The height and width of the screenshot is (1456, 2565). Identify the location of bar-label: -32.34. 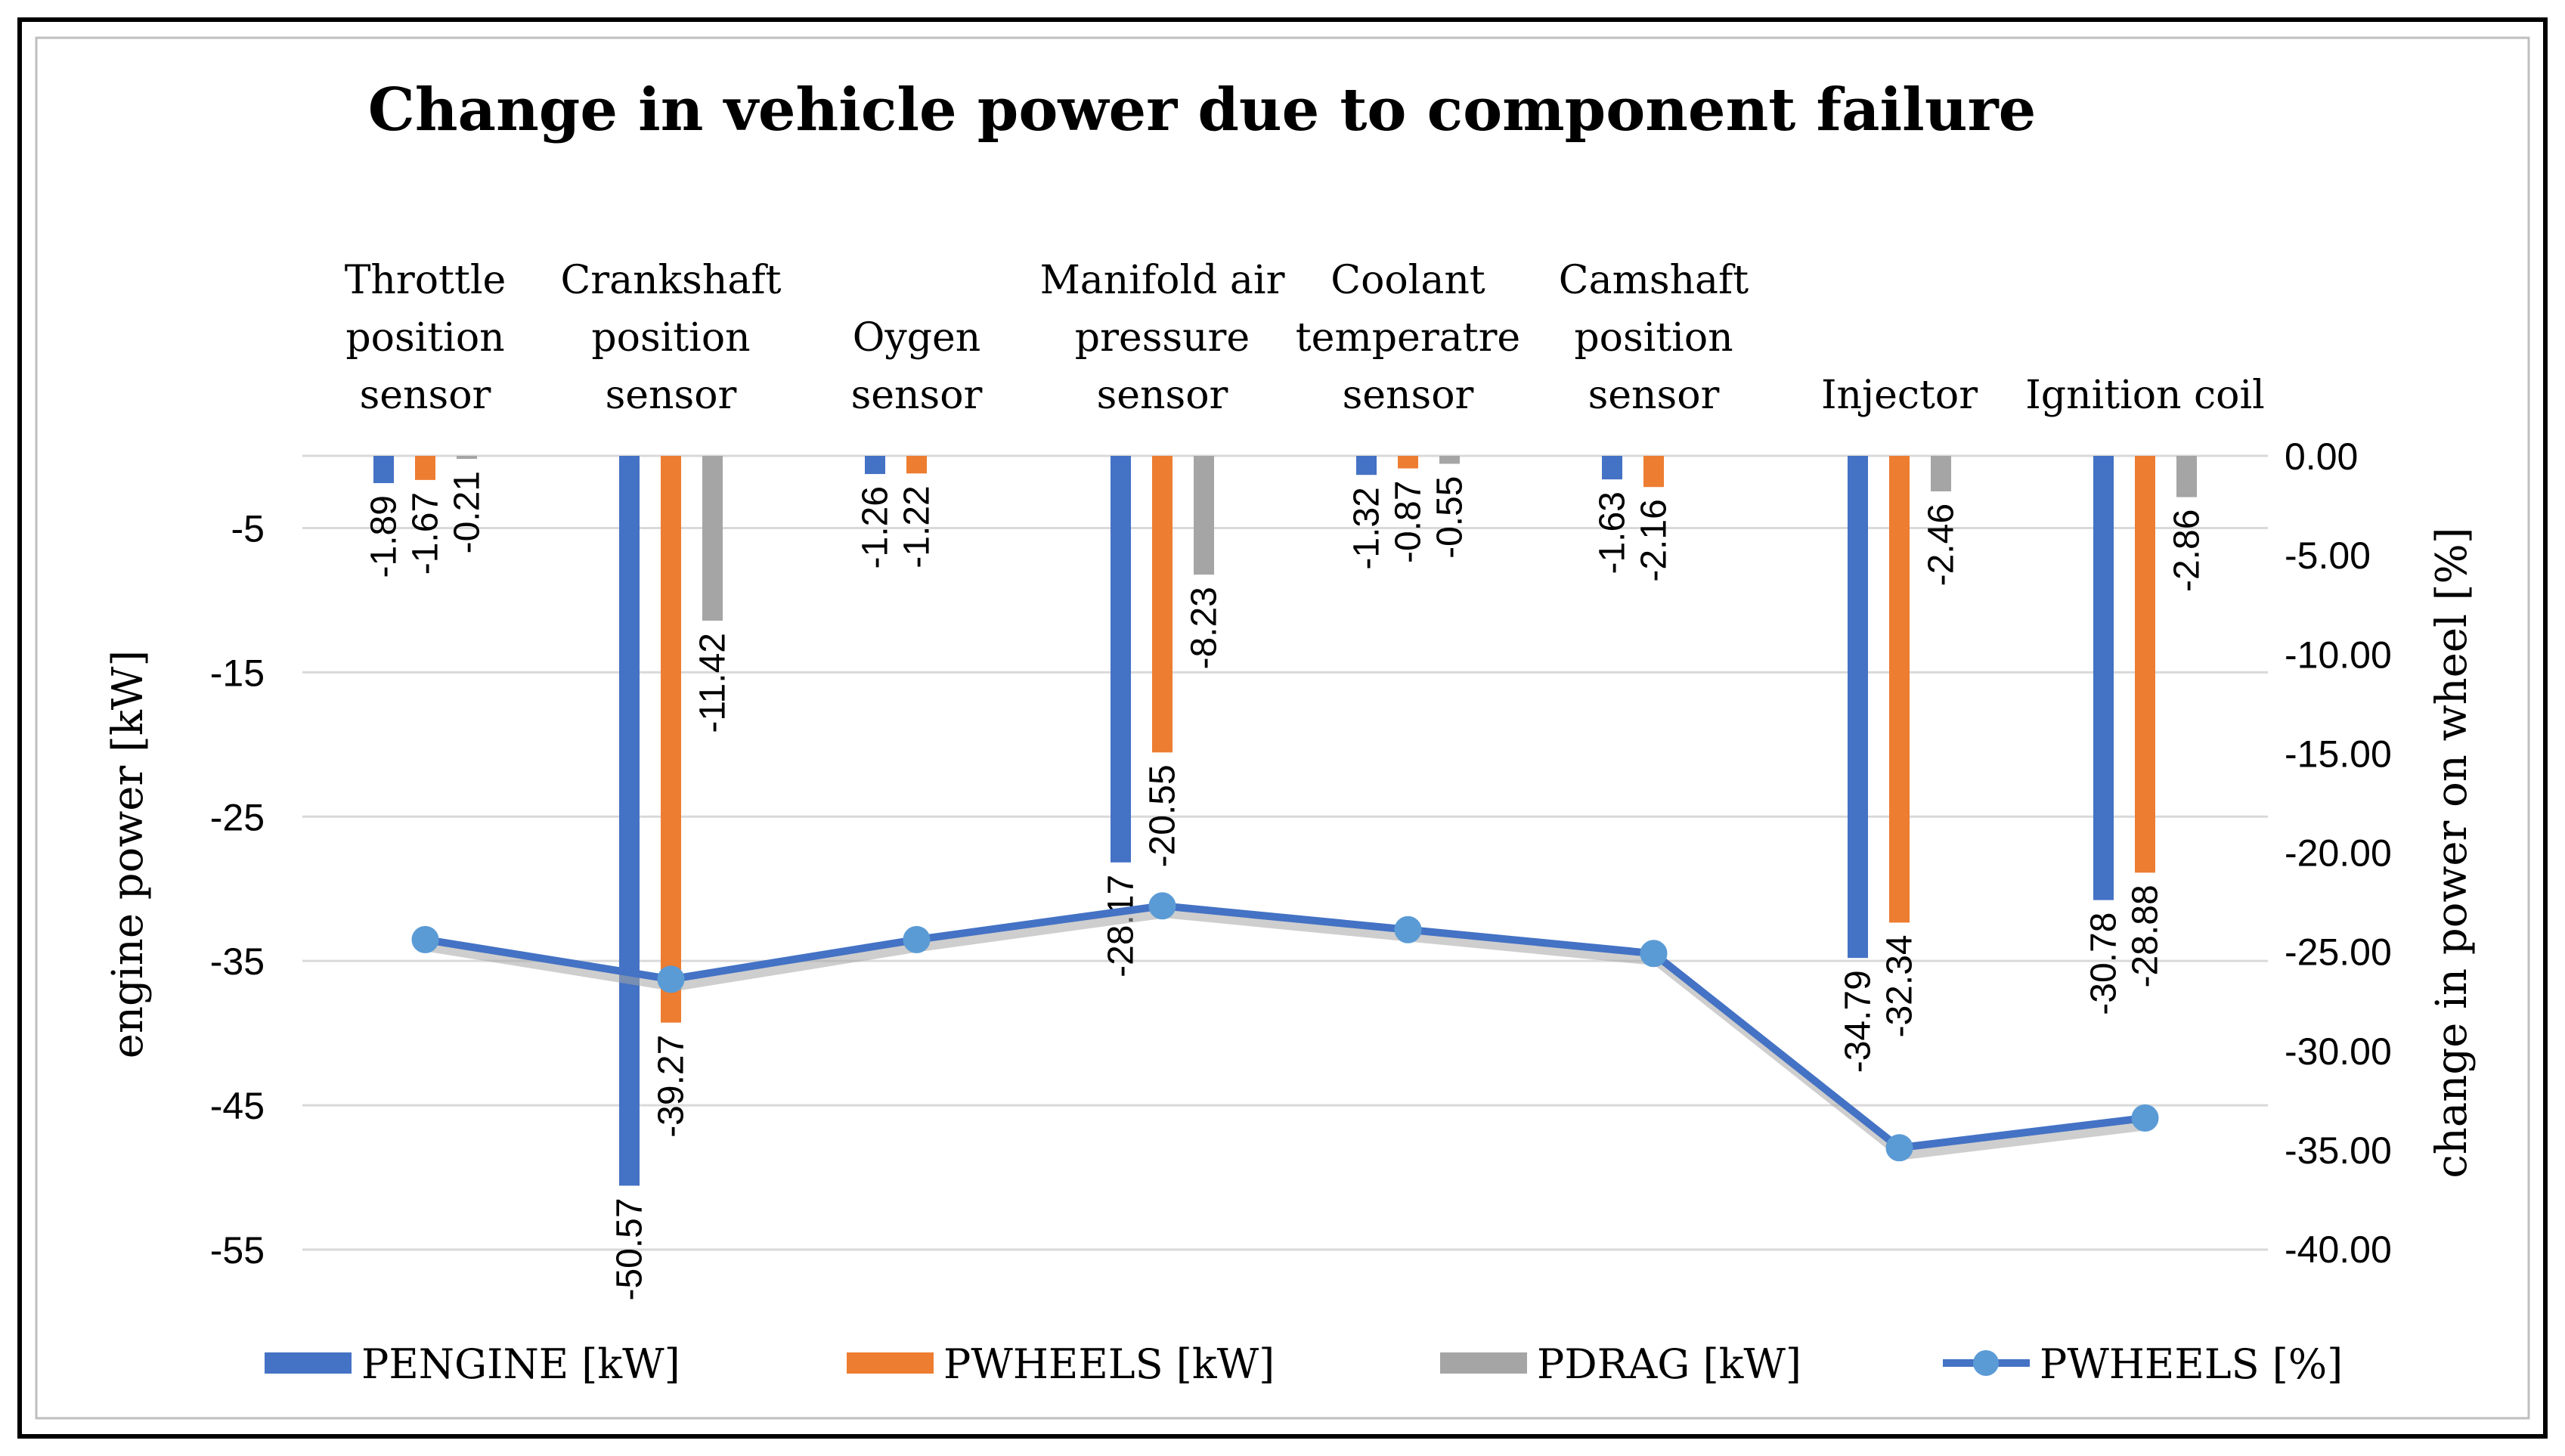
(1900, 985).